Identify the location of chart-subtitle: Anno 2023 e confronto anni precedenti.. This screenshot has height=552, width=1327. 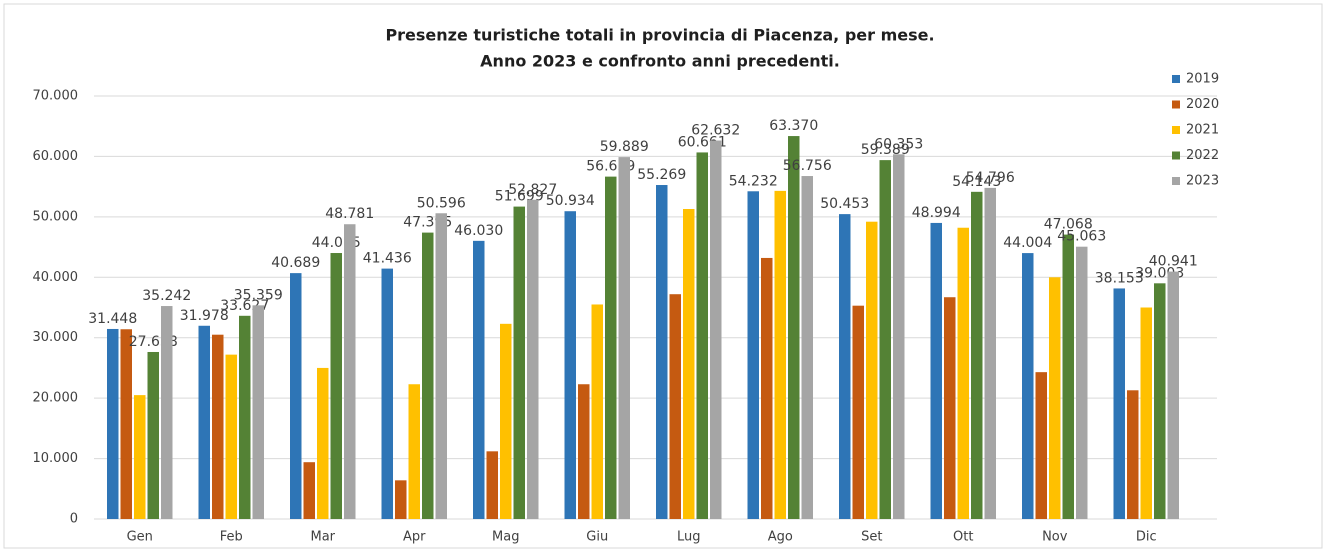
(660, 61).